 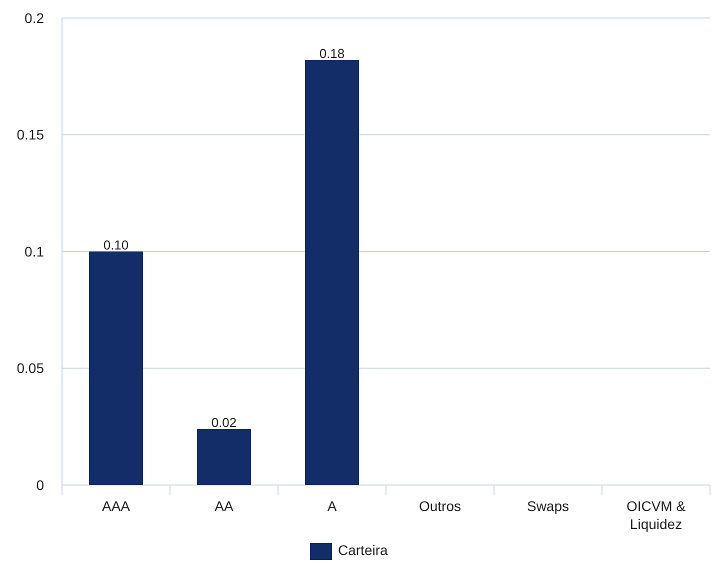 What do you see at coordinates (363, 550) in the screenshot?
I see `legend-label: Carteira` at bounding box center [363, 550].